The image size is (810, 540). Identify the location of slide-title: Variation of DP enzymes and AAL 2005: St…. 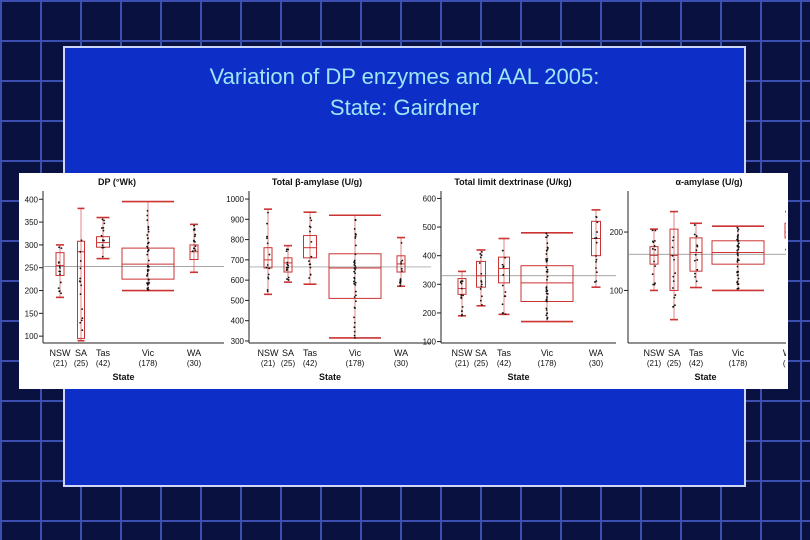
(404, 92).